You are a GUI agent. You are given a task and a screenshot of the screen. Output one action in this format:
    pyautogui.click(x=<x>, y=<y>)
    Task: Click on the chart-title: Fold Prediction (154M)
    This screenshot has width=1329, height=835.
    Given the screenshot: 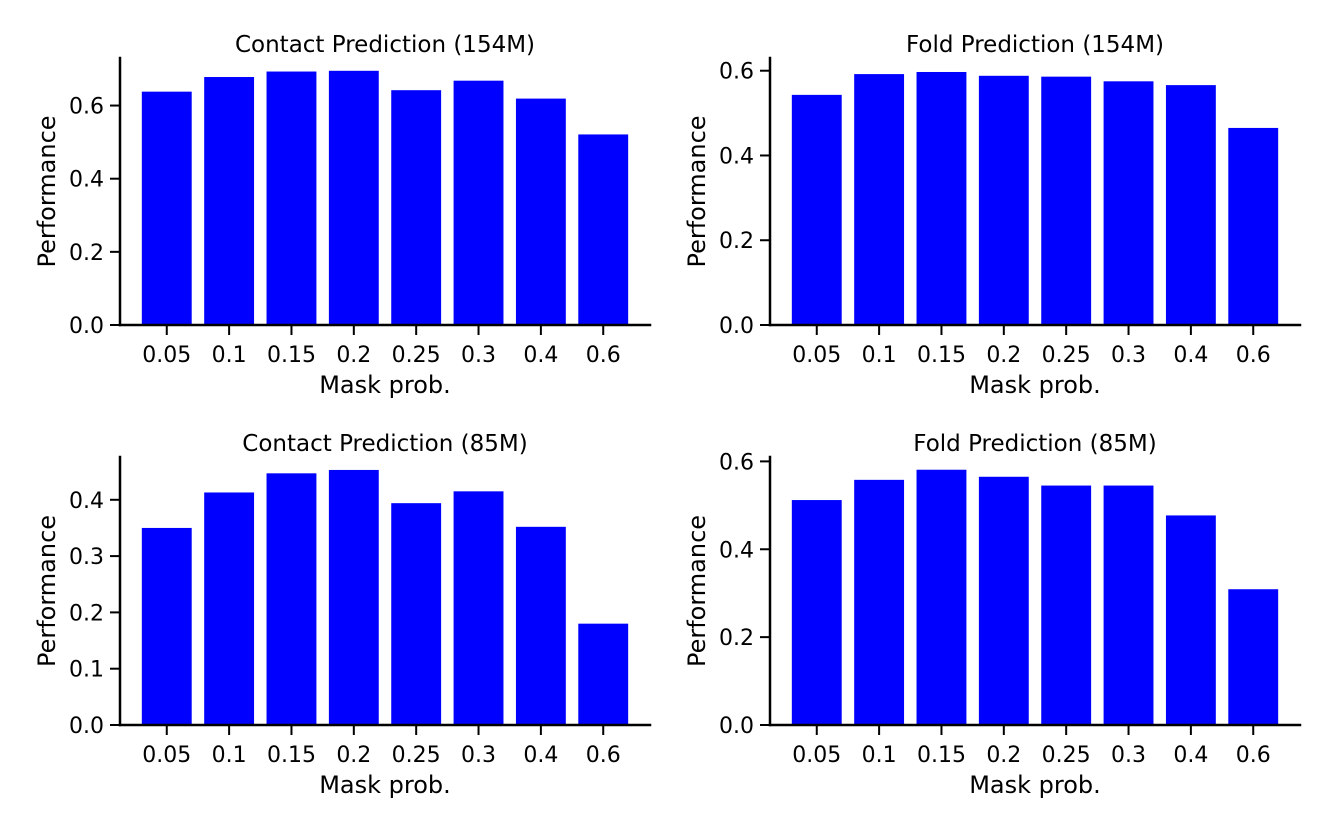 What is the action you would take?
    pyautogui.click(x=1035, y=45)
    